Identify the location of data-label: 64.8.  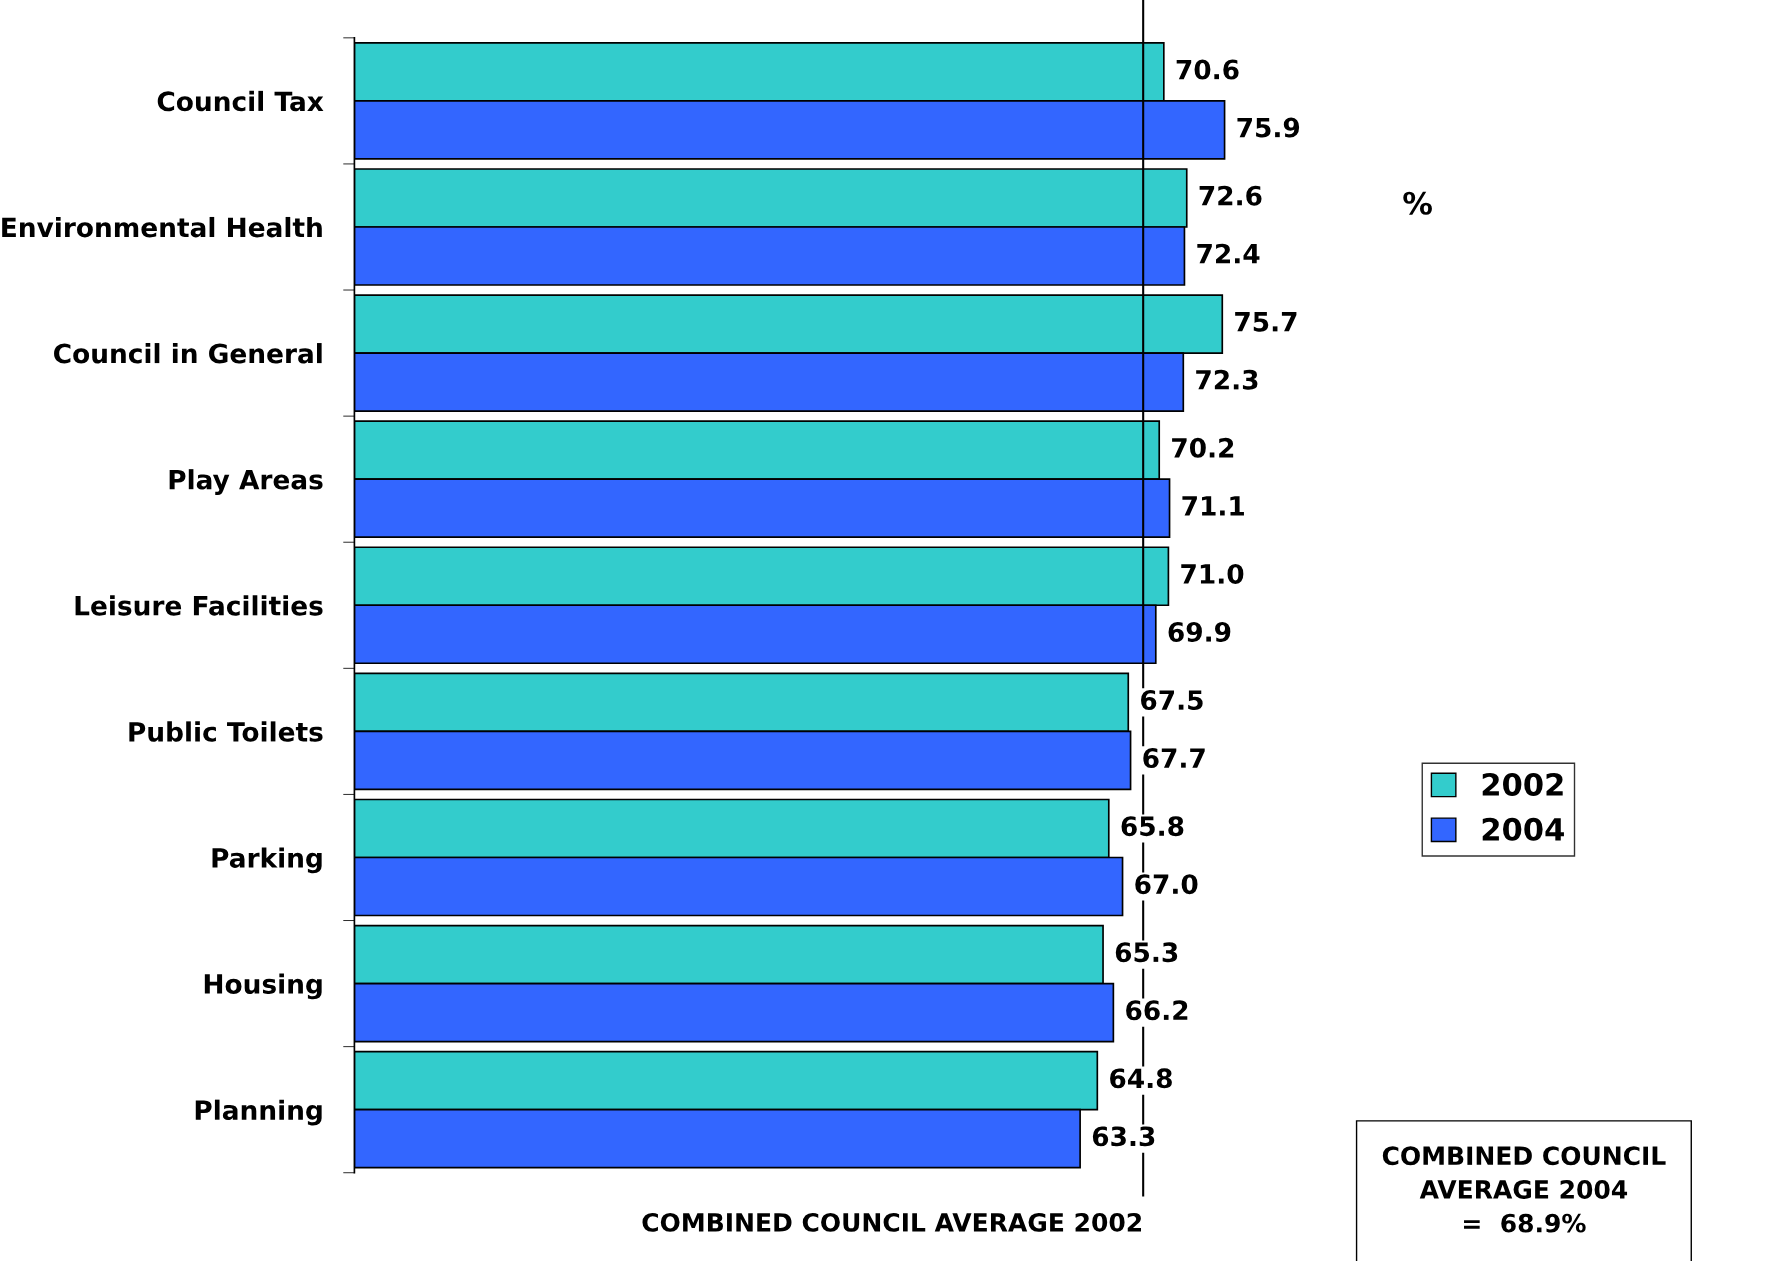
(1141, 1078).